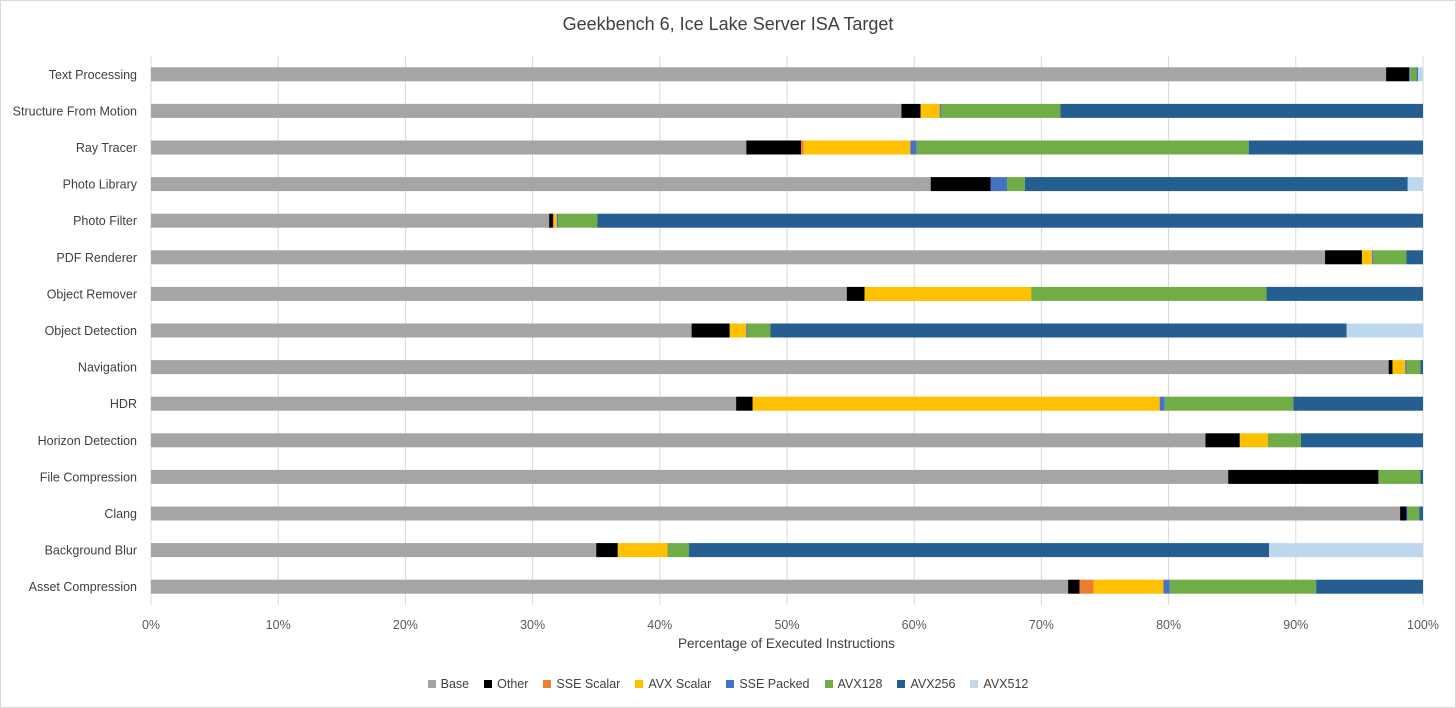 The width and height of the screenshot is (1456, 708). Describe the element at coordinates (786, 625) in the screenshot. I see `x-tick-label: 50%` at that location.